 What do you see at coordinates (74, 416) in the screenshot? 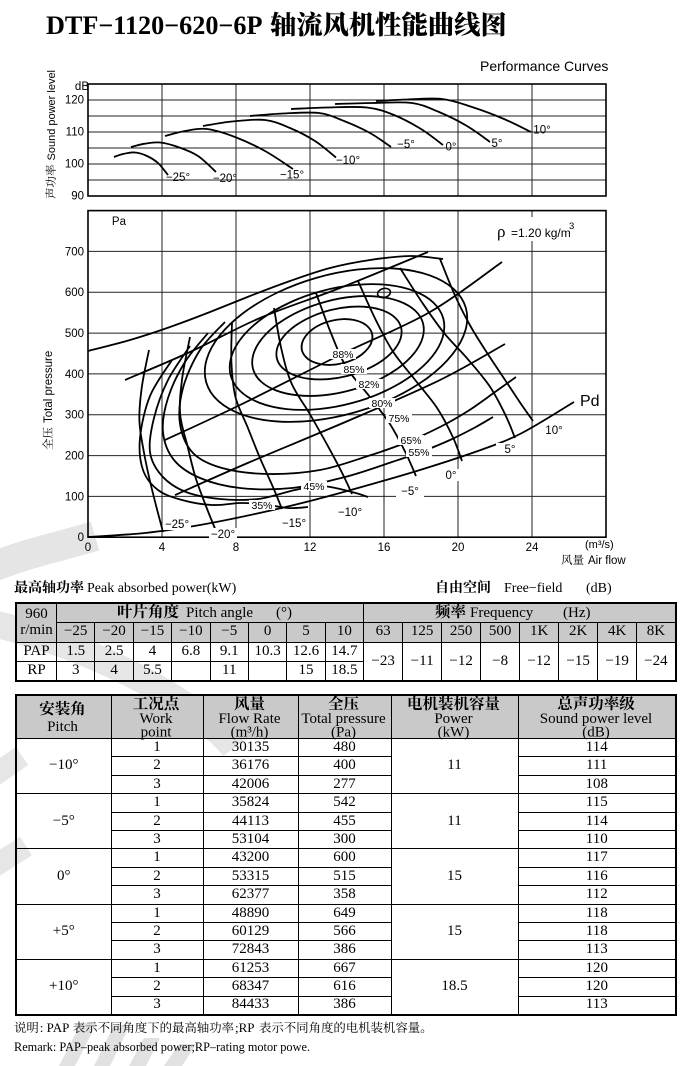
I see `svg-text: 300` at bounding box center [74, 416].